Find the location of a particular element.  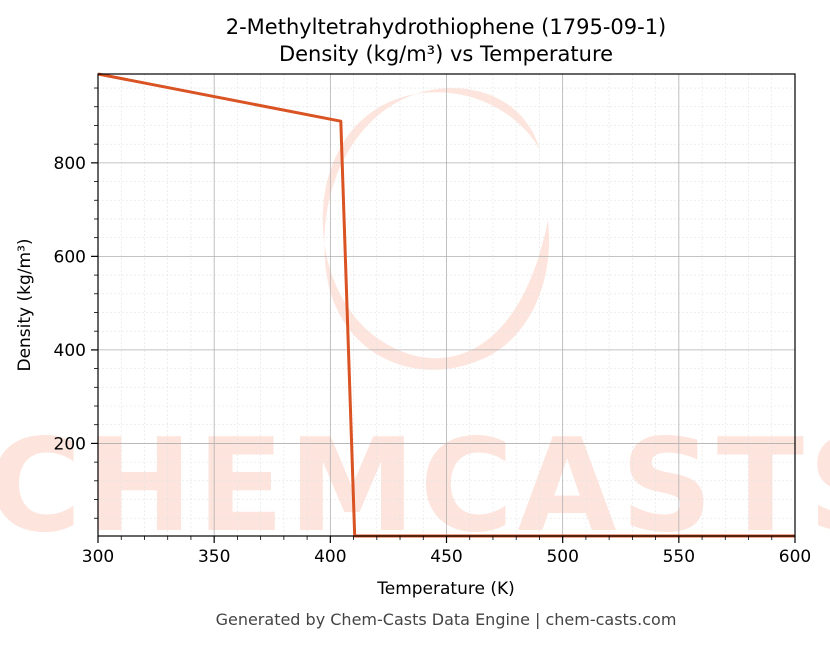

x-tick-label: 550 is located at coordinates (679, 557).